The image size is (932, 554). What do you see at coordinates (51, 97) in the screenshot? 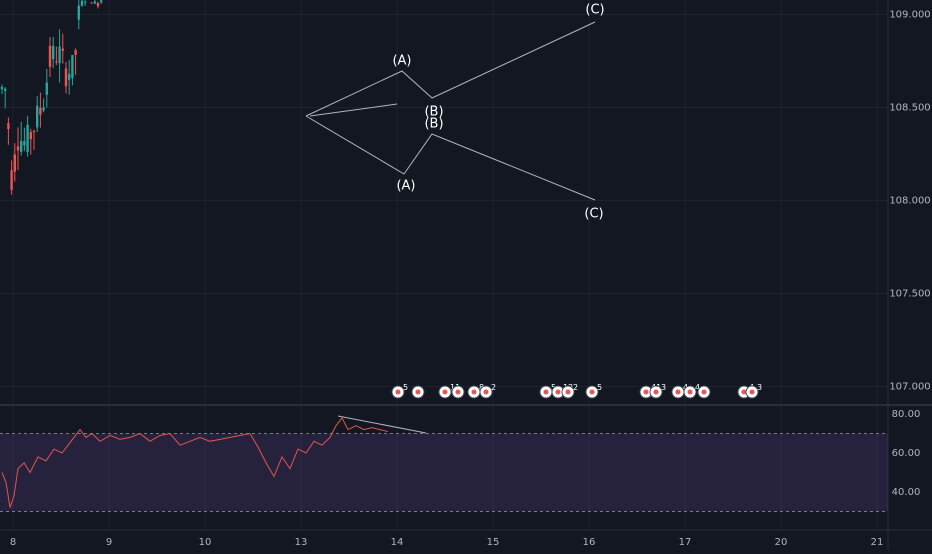
I see `candles-layer` at bounding box center [51, 97].